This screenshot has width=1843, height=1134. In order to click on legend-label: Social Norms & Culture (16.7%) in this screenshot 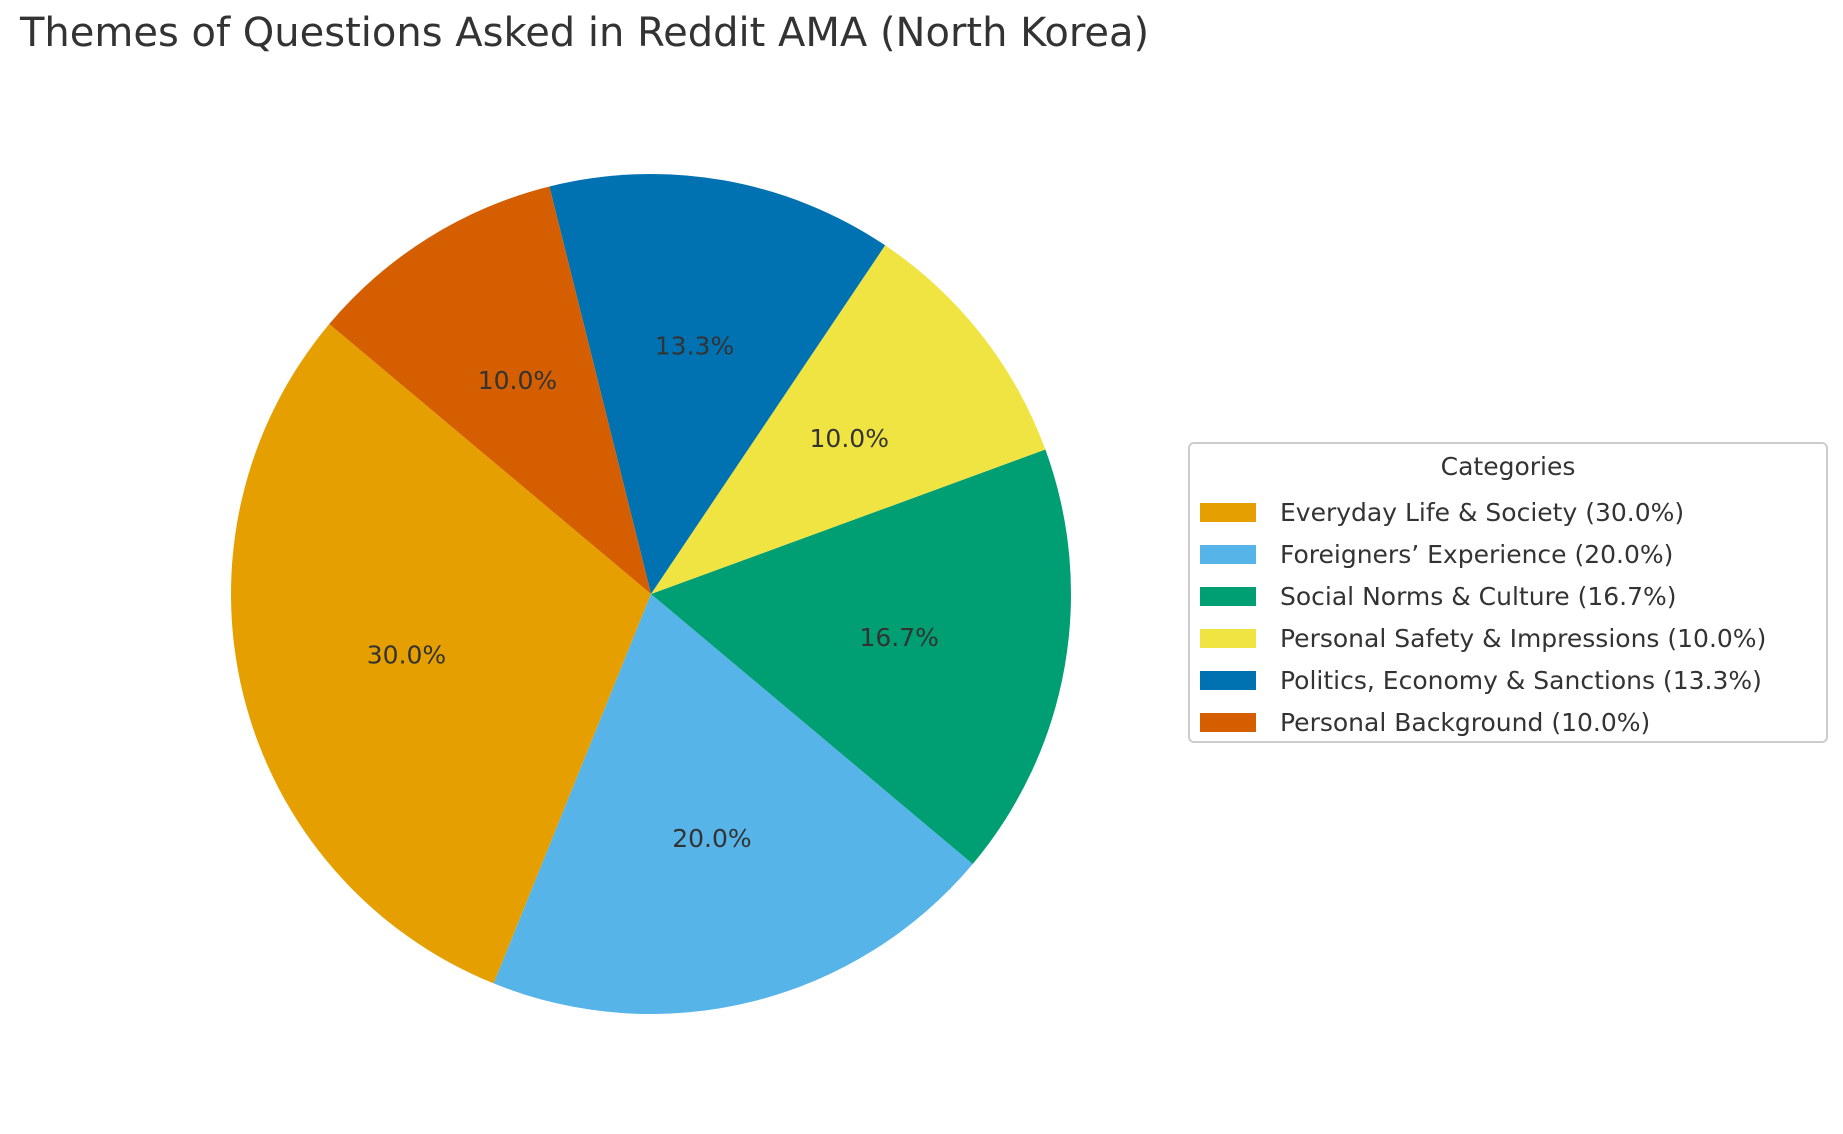, I will do `click(1478, 596)`.